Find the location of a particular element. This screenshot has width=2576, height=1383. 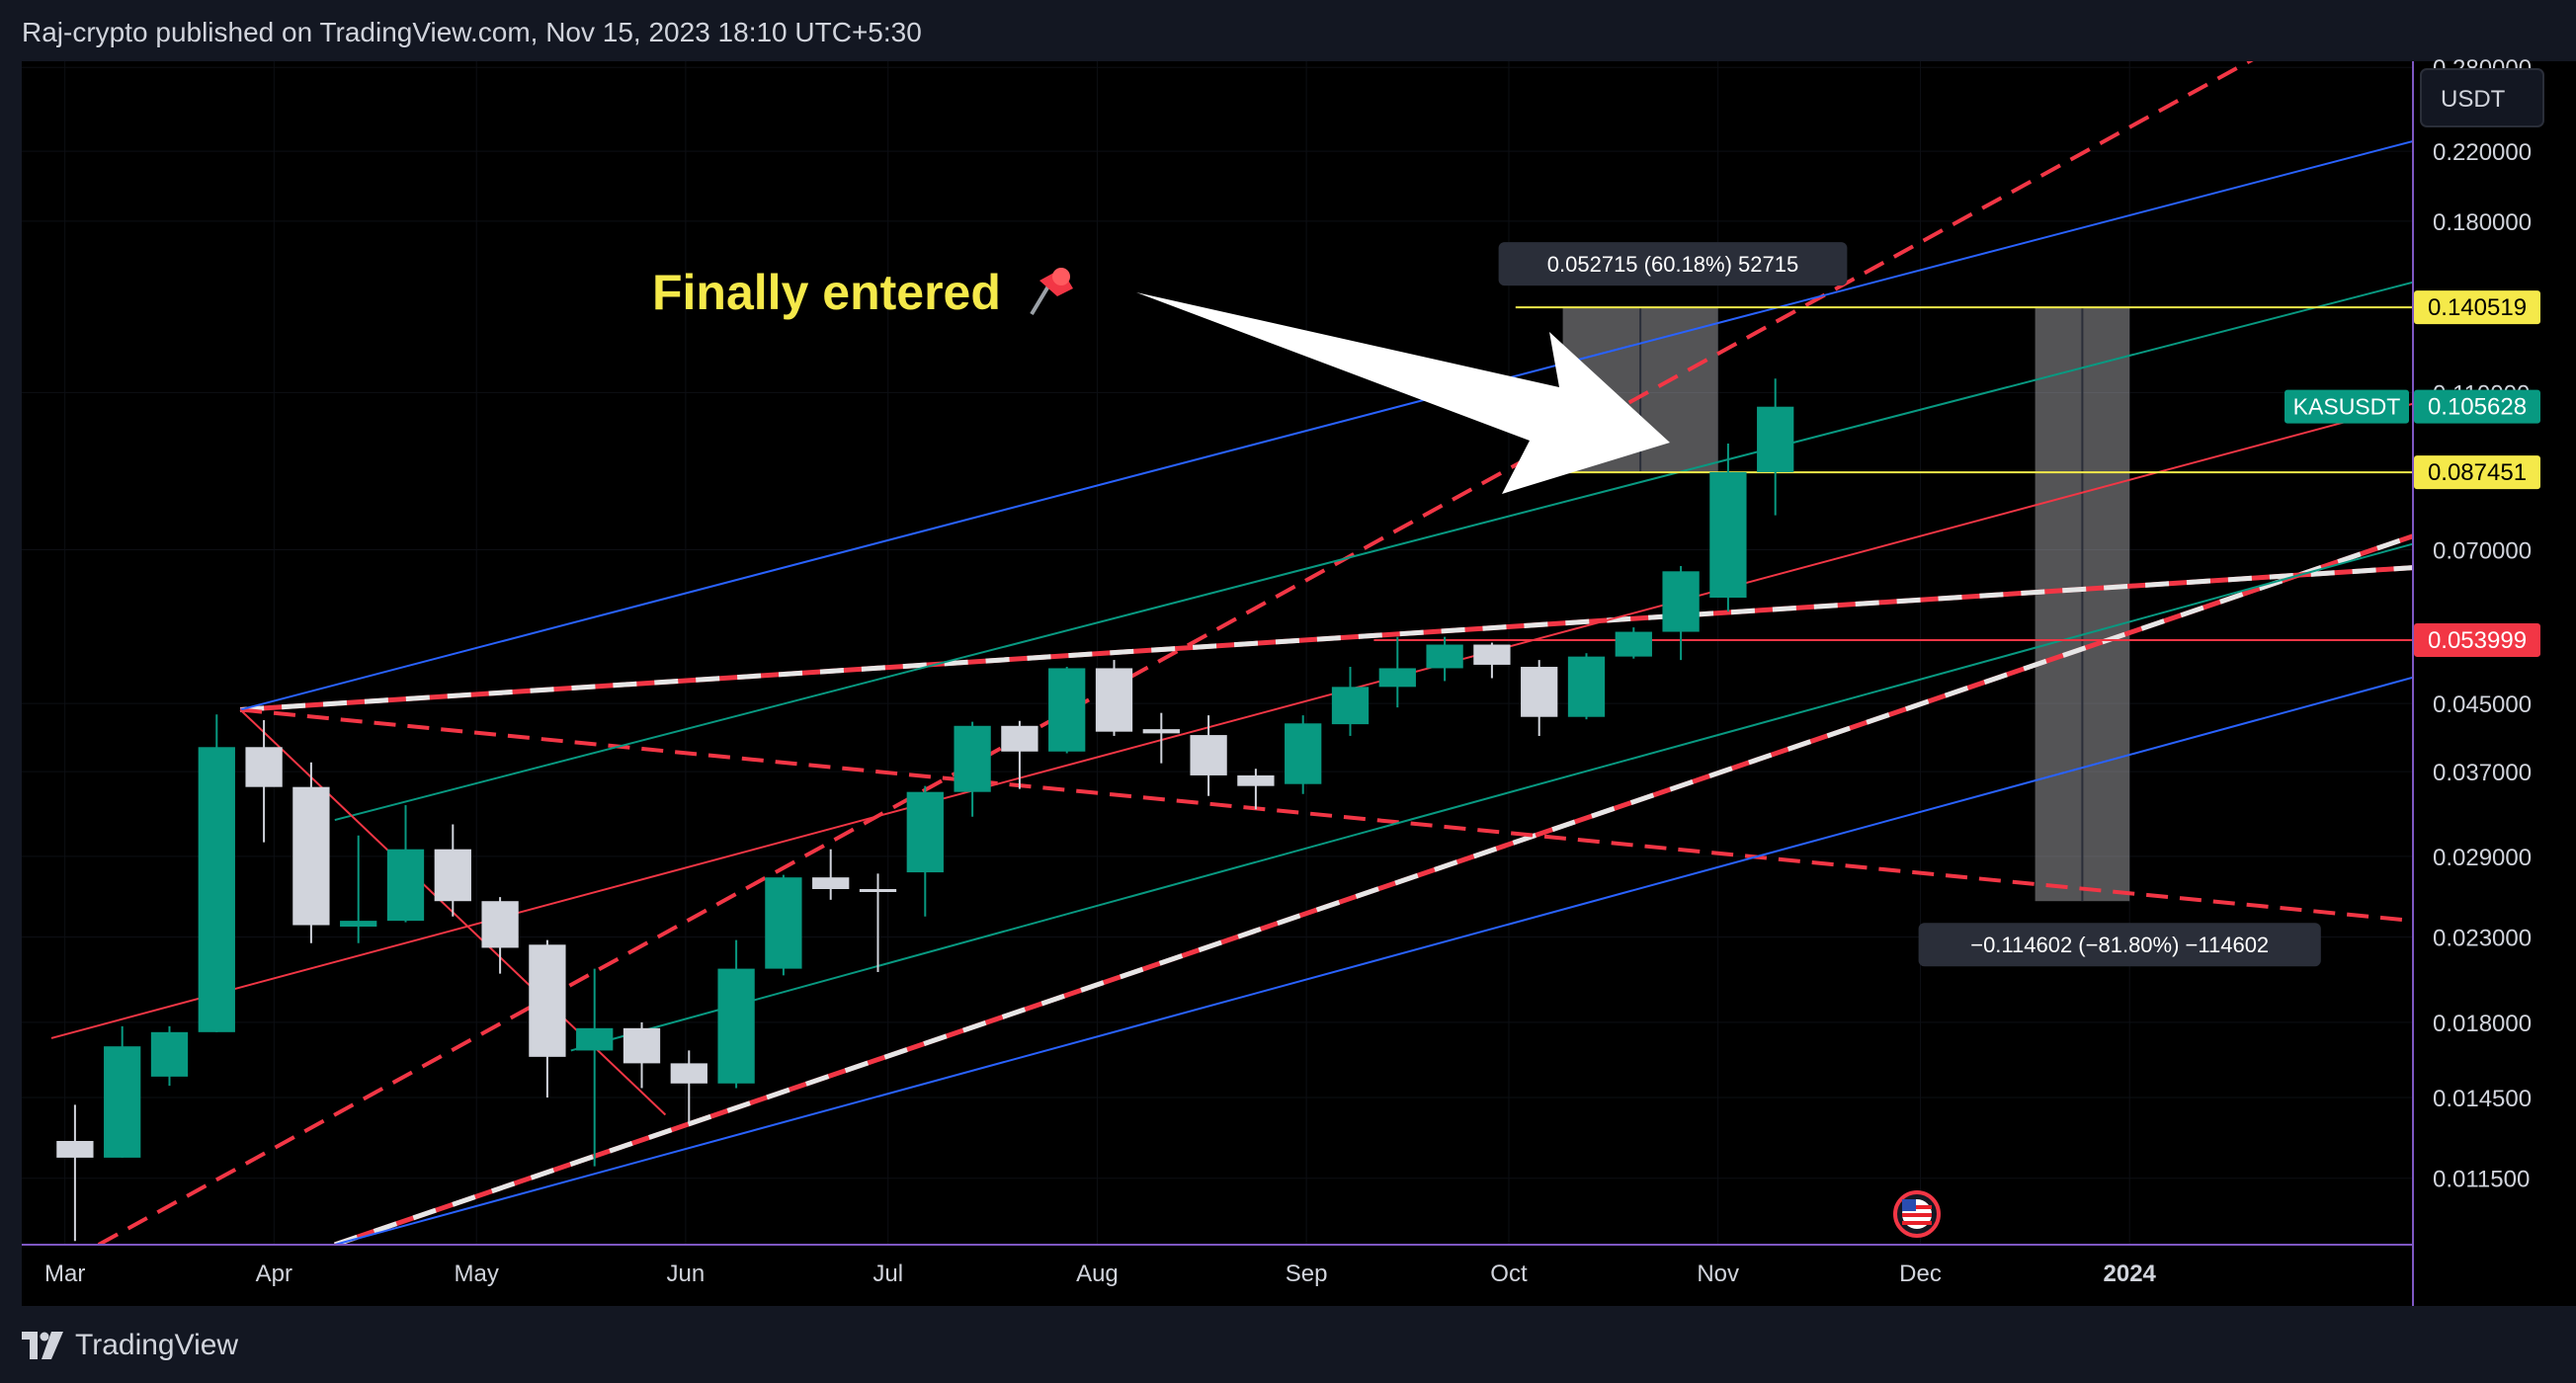

level-tag-label: 0.053999 is located at coordinates (2477, 640).